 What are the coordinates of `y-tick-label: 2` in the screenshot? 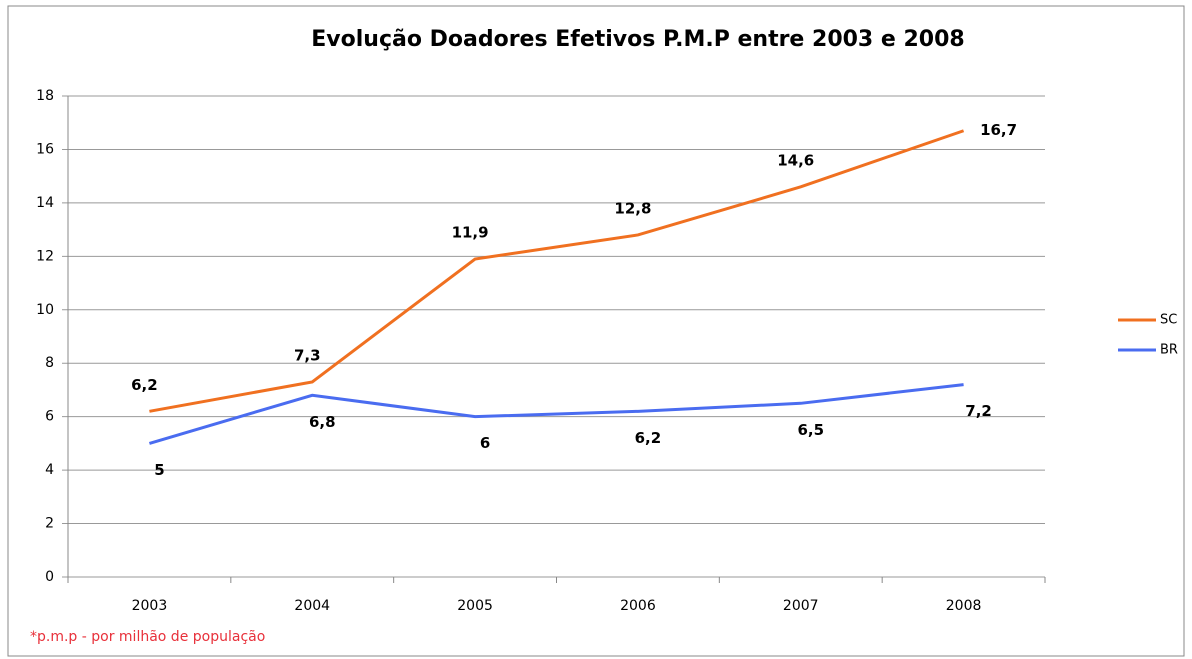 It's located at (49, 524).